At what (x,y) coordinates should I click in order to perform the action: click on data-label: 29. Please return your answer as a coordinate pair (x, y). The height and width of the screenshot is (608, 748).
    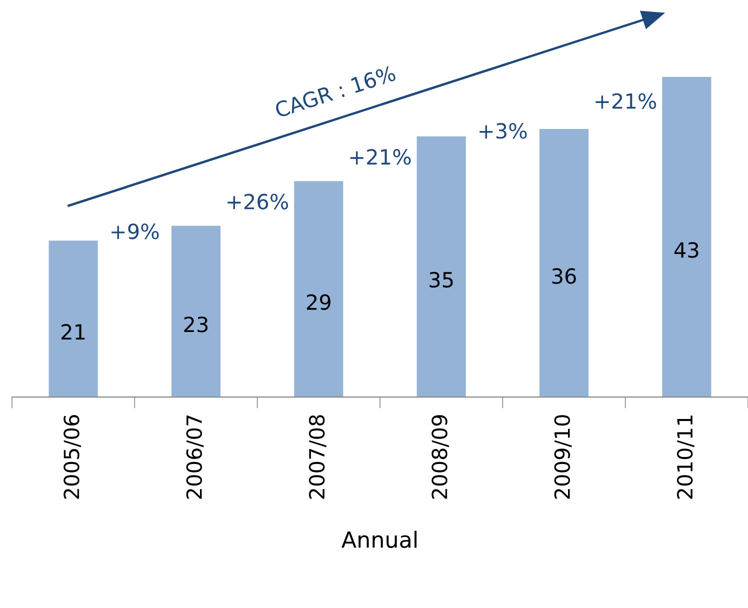
    Looking at the image, I should click on (318, 302).